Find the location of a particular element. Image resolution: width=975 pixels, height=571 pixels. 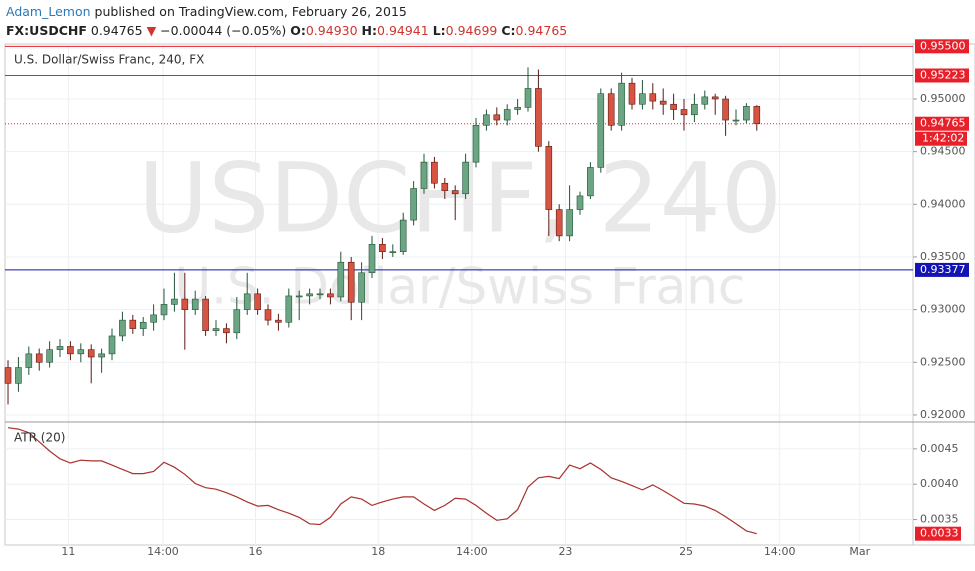

o-value: 0.94930 is located at coordinates (331, 30).